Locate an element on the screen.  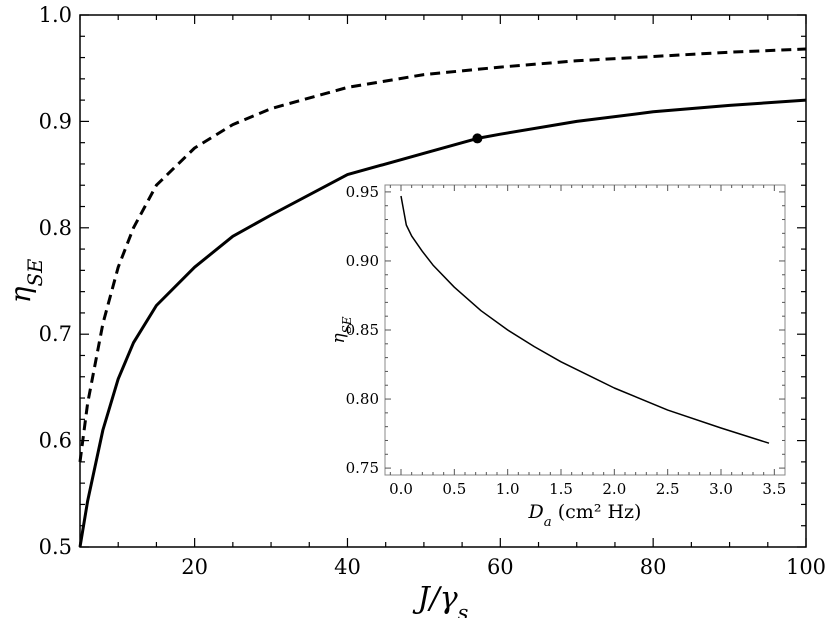
x-tick-label: 60 is located at coordinates (500, 567).